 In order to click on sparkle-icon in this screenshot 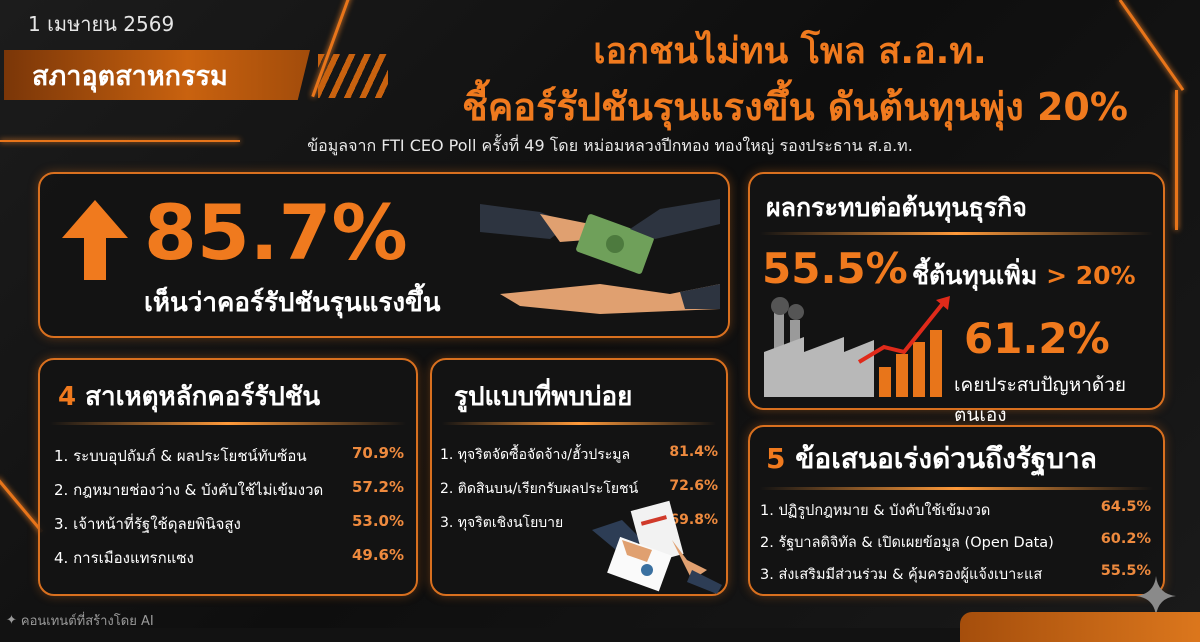, I will do `click(1156, 596)`.